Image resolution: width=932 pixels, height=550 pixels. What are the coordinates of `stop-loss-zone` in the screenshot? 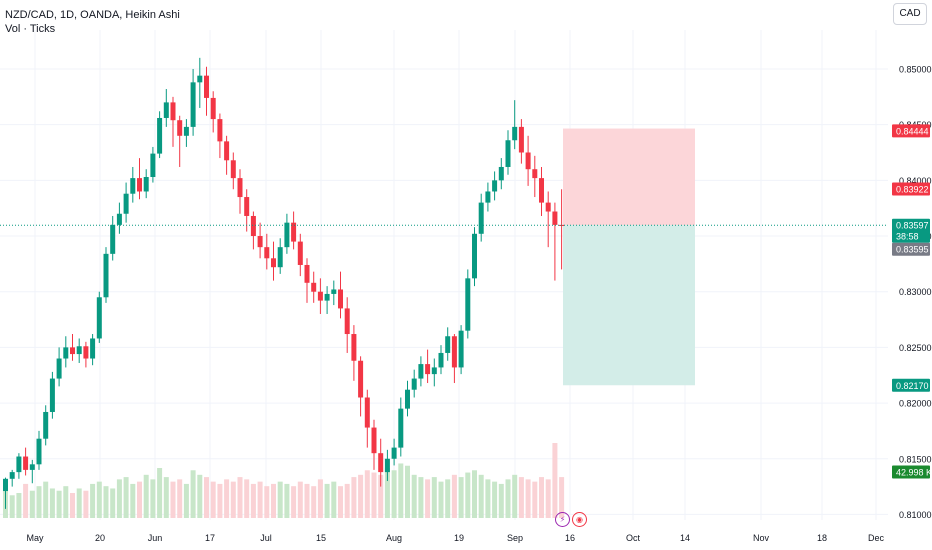 It's located at (629, 177).